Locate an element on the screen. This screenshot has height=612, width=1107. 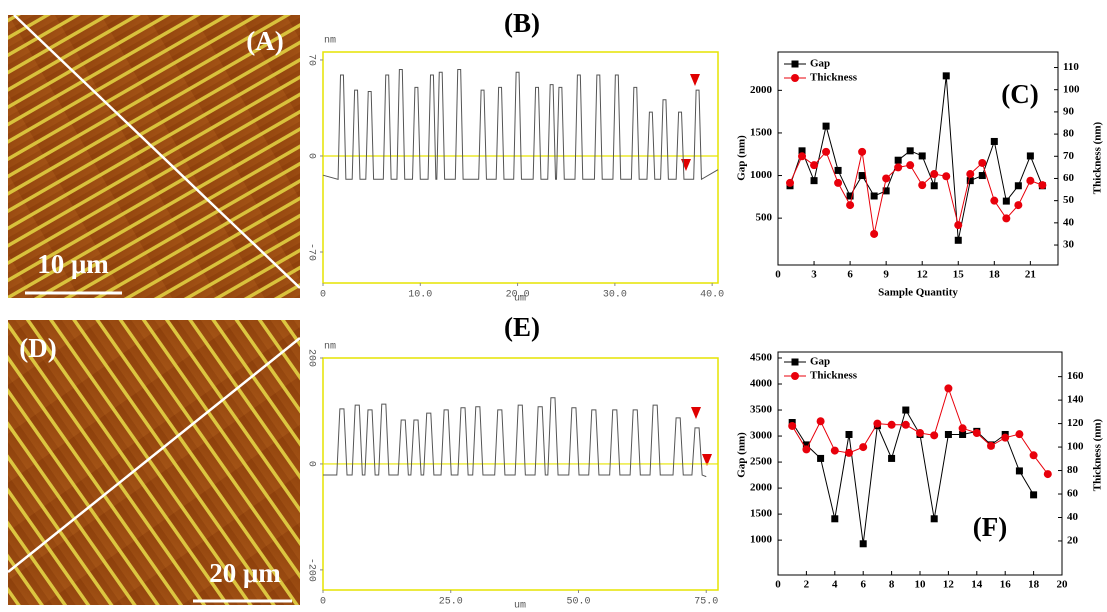
chart-title: (F) is located at coordinates (990, 527).